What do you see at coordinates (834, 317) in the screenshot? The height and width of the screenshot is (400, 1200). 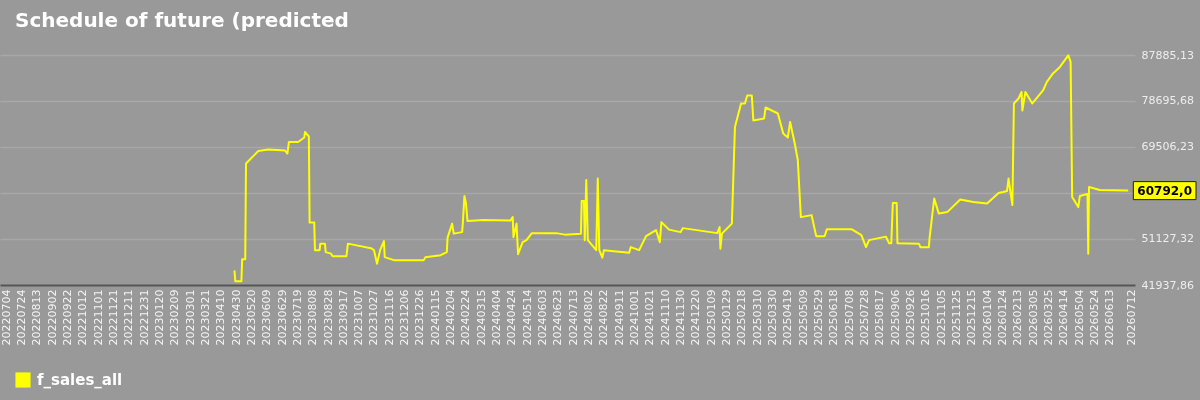 I see `x-tick-label: 20250618` at bounding box center [834, 317].